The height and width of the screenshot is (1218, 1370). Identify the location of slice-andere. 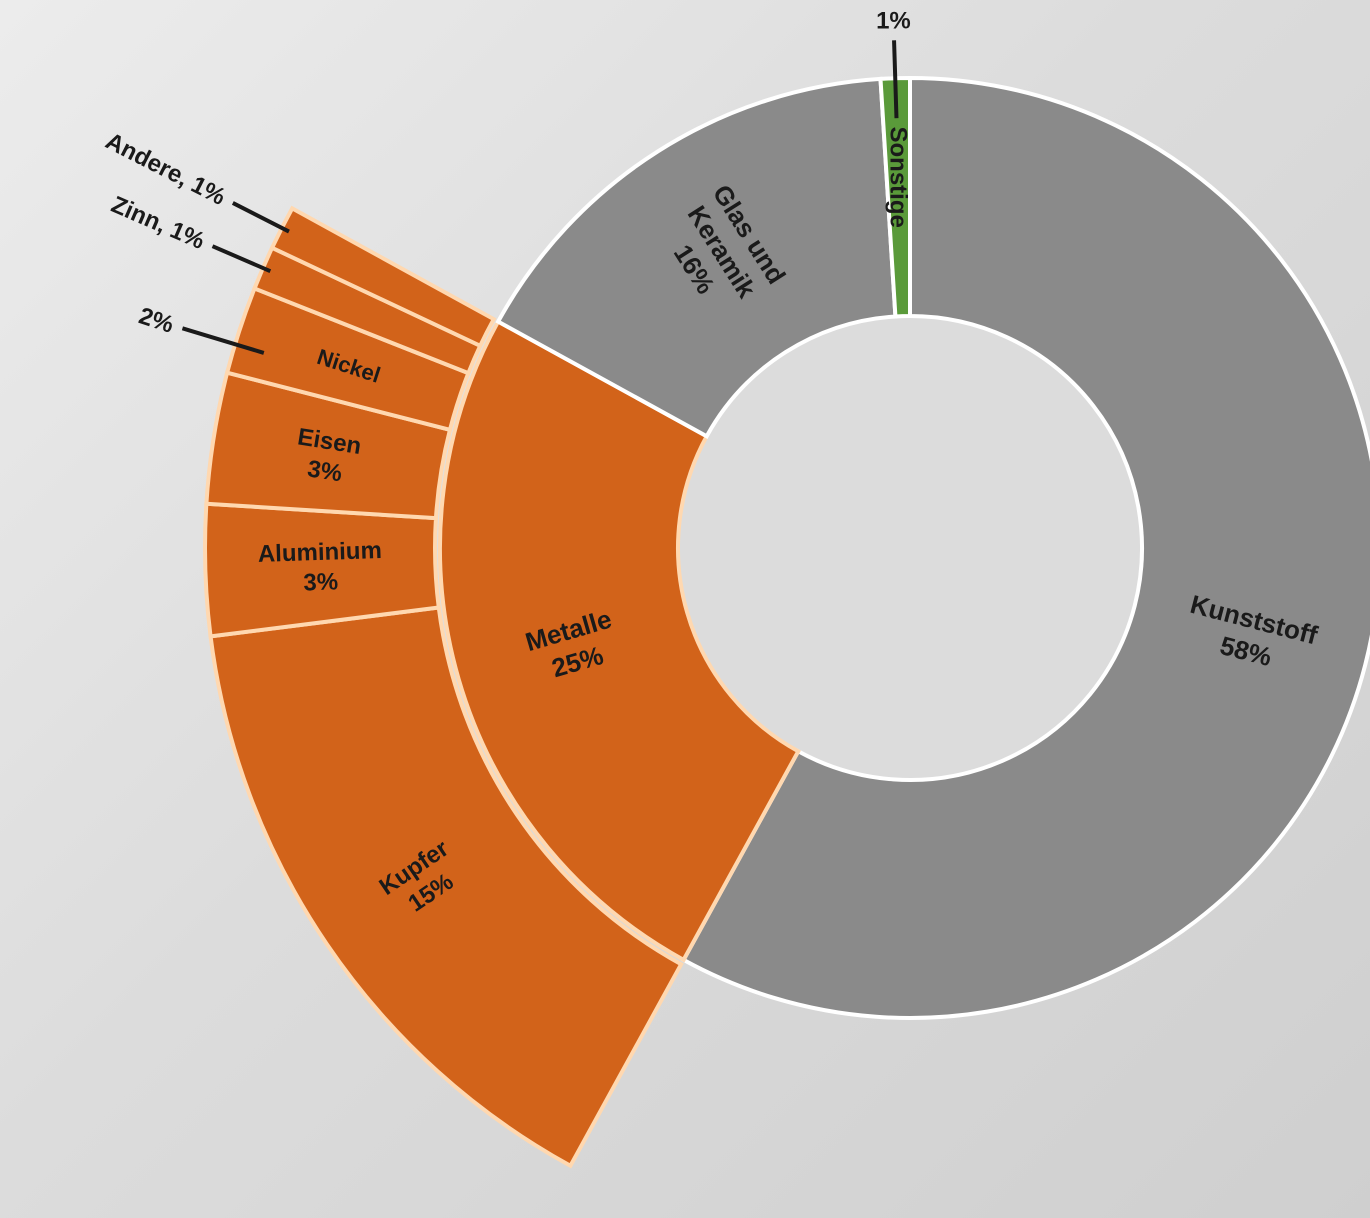
(383, 277).